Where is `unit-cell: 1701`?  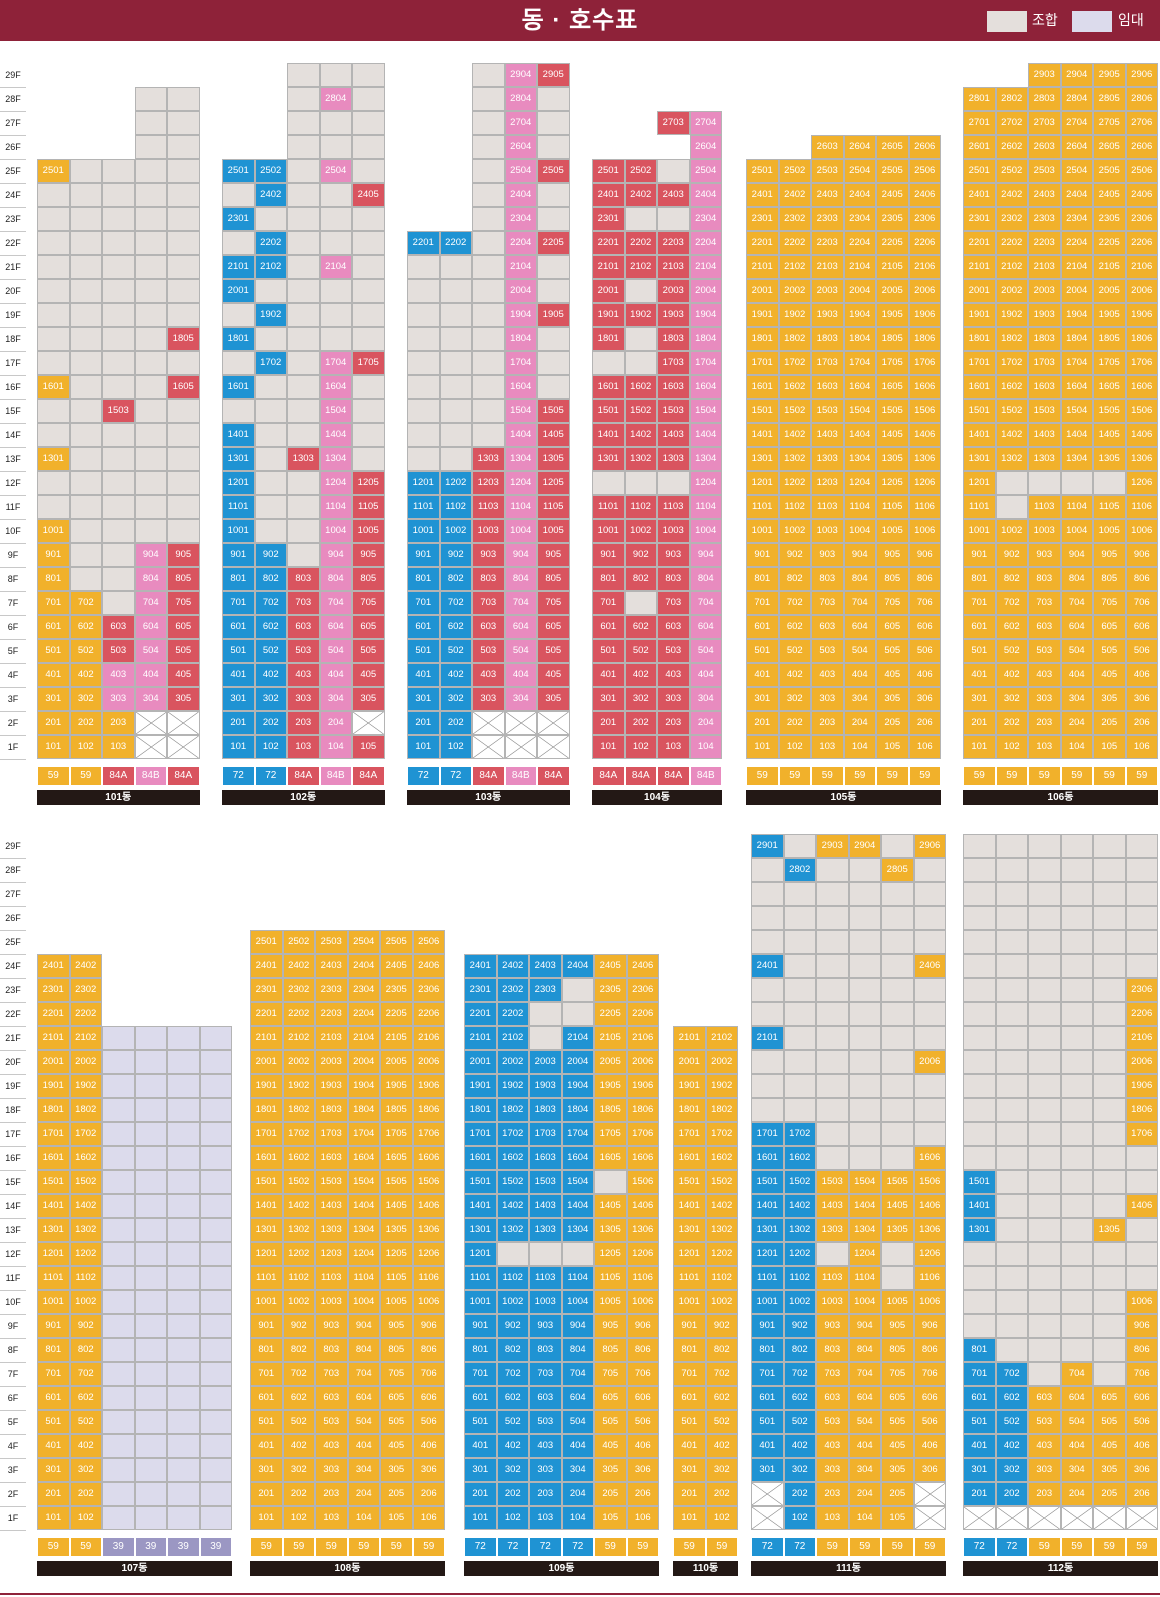
unit-cell: 1701 is located at coordinates (979, 363).